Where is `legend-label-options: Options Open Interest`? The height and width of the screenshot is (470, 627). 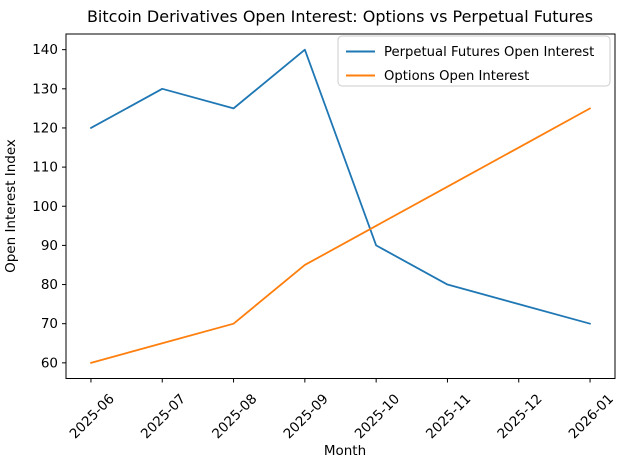
legend-label-options: Options Open Interest is located at coordinates (456, 76).